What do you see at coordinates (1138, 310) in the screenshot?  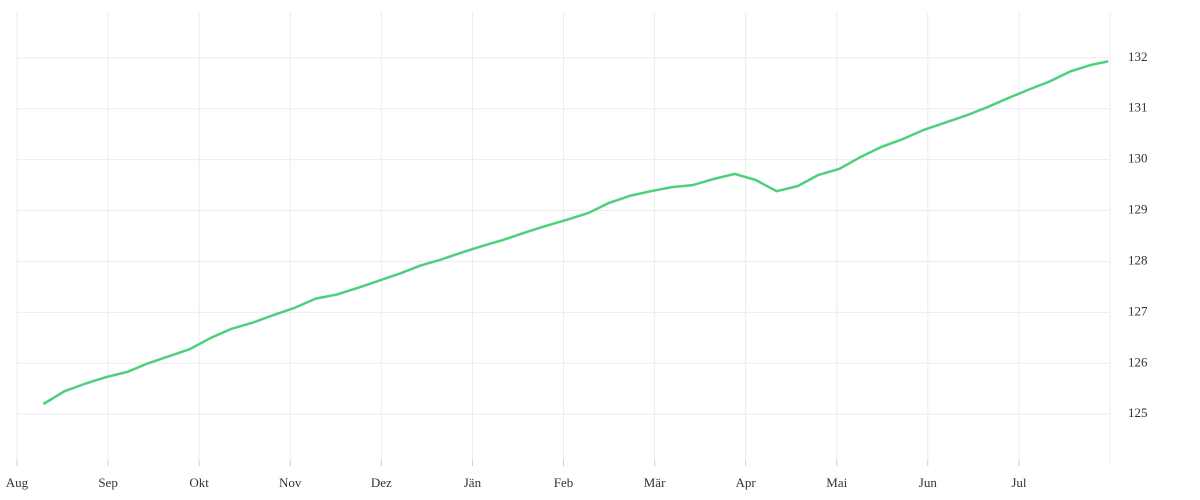 I see `y-tick-label: 127` at bounding box center [1138, 310].